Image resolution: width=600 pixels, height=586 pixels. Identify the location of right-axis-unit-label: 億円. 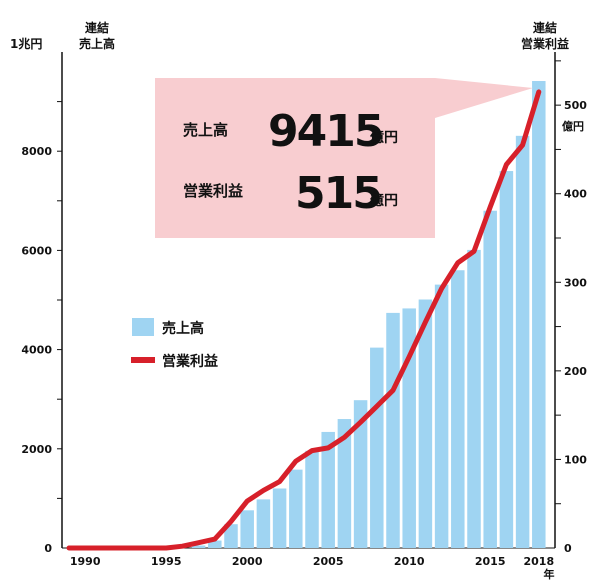
(573, 126).